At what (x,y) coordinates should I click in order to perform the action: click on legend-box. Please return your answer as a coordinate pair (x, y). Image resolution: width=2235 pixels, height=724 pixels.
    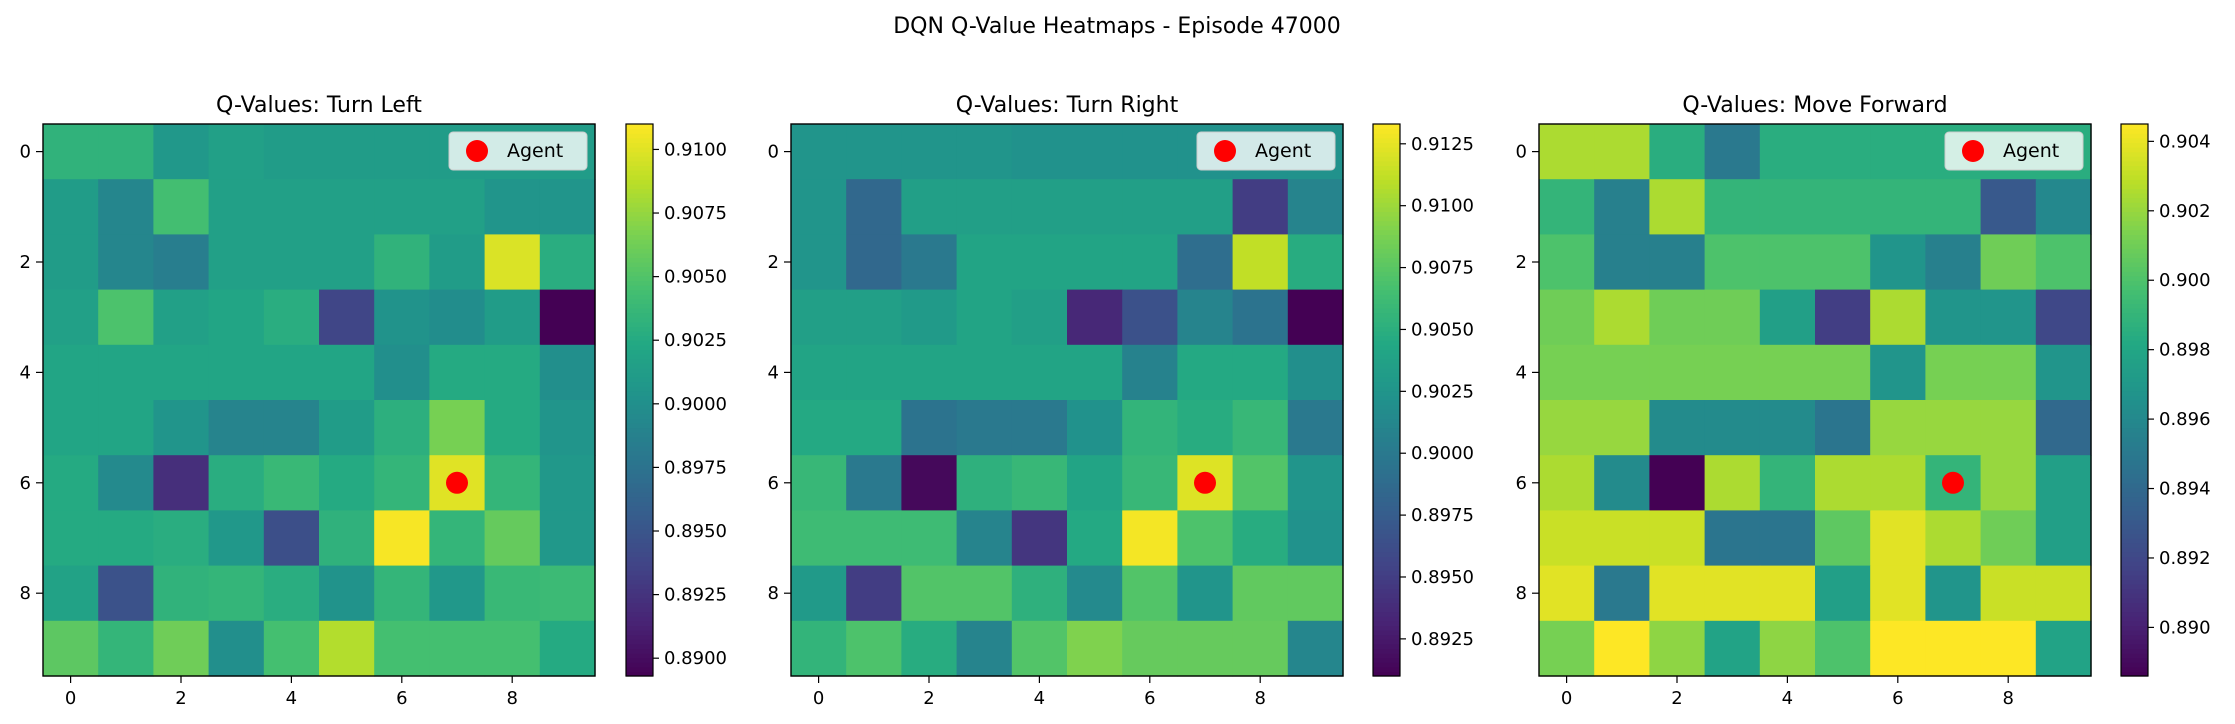
    Looking at the image, I should click on (2014, 151).